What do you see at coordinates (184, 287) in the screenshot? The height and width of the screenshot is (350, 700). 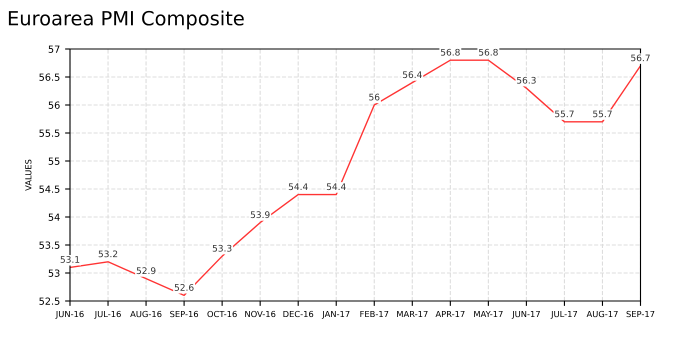 I see `data-label: 52.6` at bounding box center [184, 287].